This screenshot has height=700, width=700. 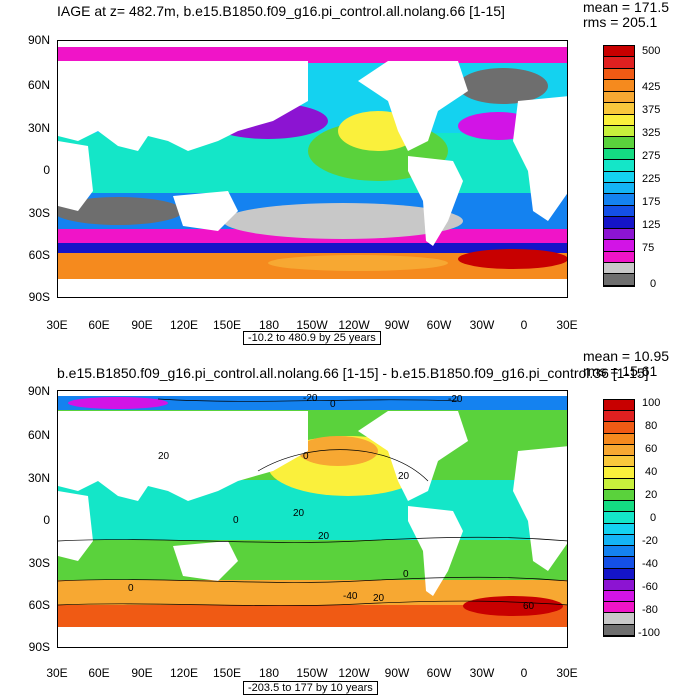 I want to click on panel2-xtick: 150W, so click(x=312, y=673).